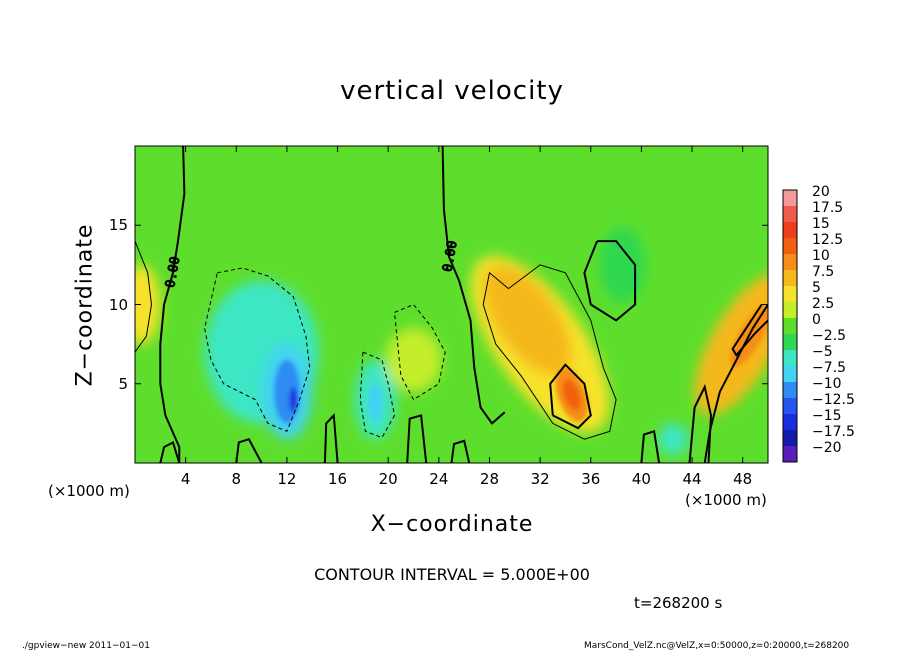  I want to click on x-axis-label: X−coordinate, so click(452, 524).